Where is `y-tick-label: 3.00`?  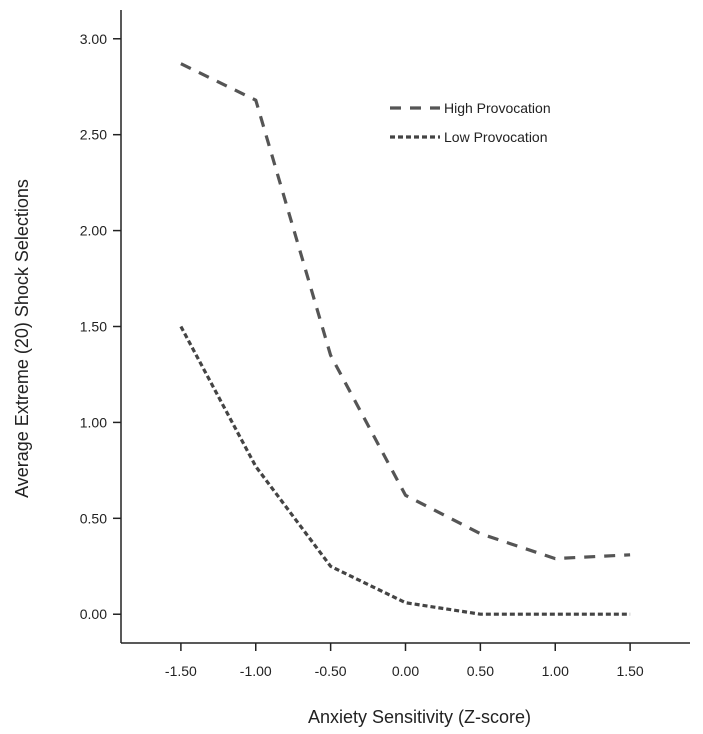
y-tick-label: 3.00 is located at coordinates (93, 39).